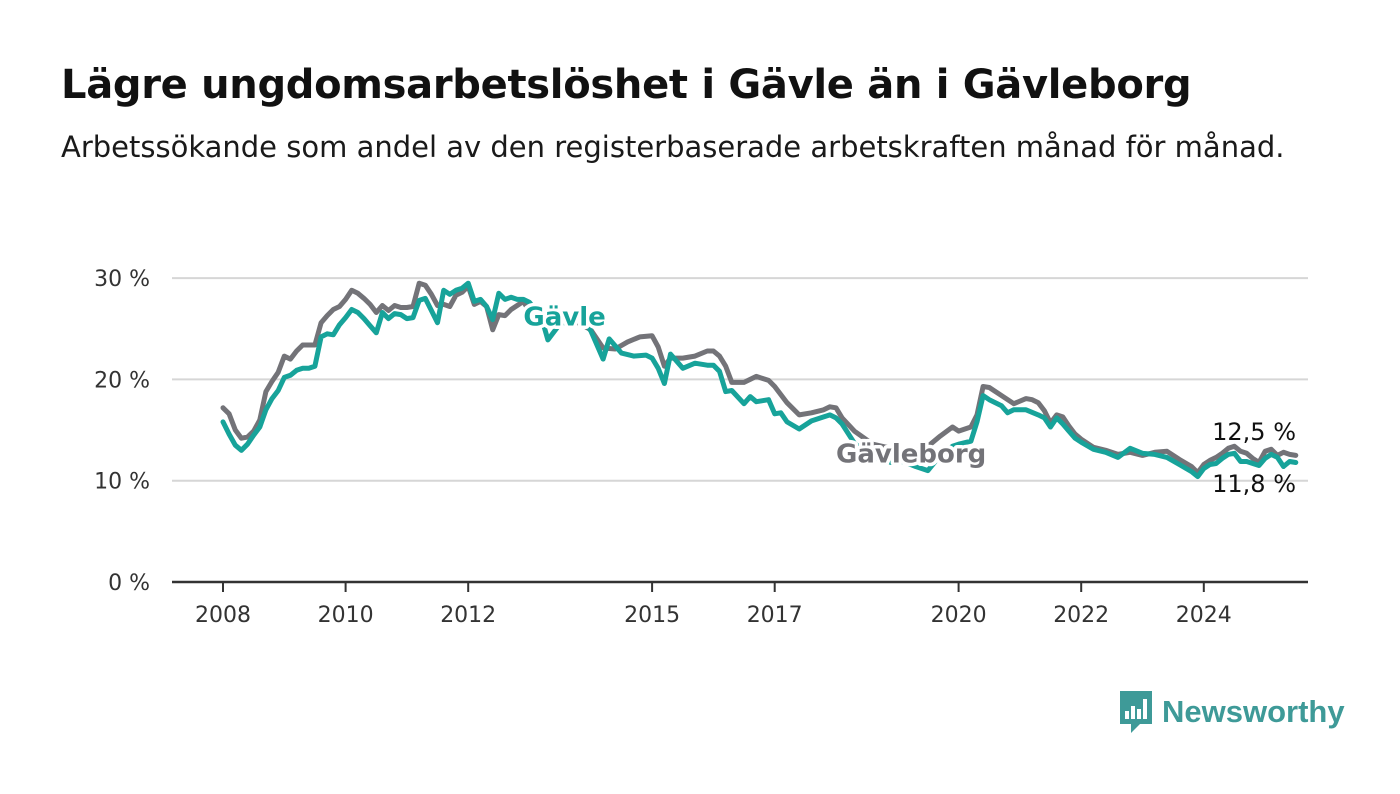  Describe the element at coordinates (122, 431) in the screenshot. I see `y-axis-ticks: 0 % 10 % 20 % 30 %` at that location.